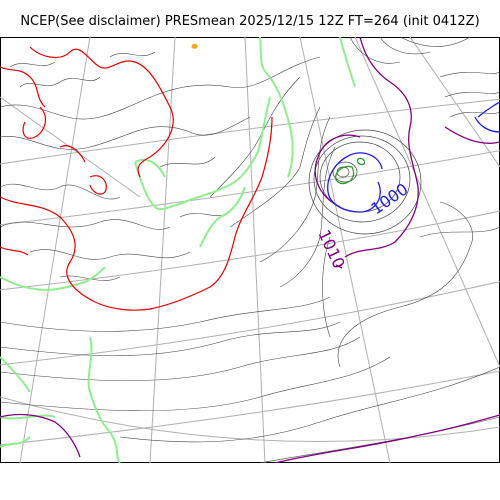 This screenshot has height=500, width=500. What do you see at coordinates (339, 266) in the screenshot?
I see `contour-label-1010-tick` at bounding box center [339, 266].